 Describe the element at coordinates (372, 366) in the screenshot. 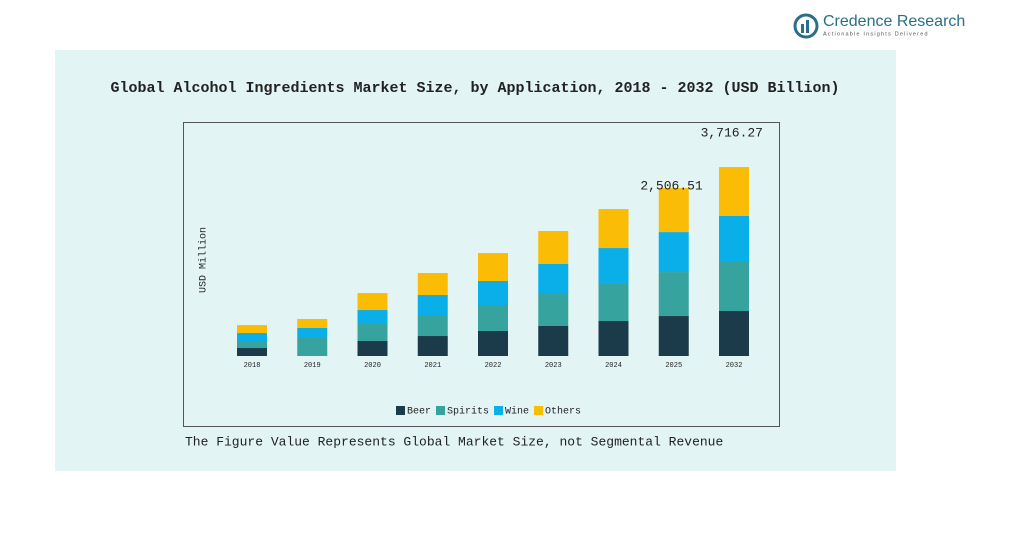

I see `x-tick-label: 2020` at that location.